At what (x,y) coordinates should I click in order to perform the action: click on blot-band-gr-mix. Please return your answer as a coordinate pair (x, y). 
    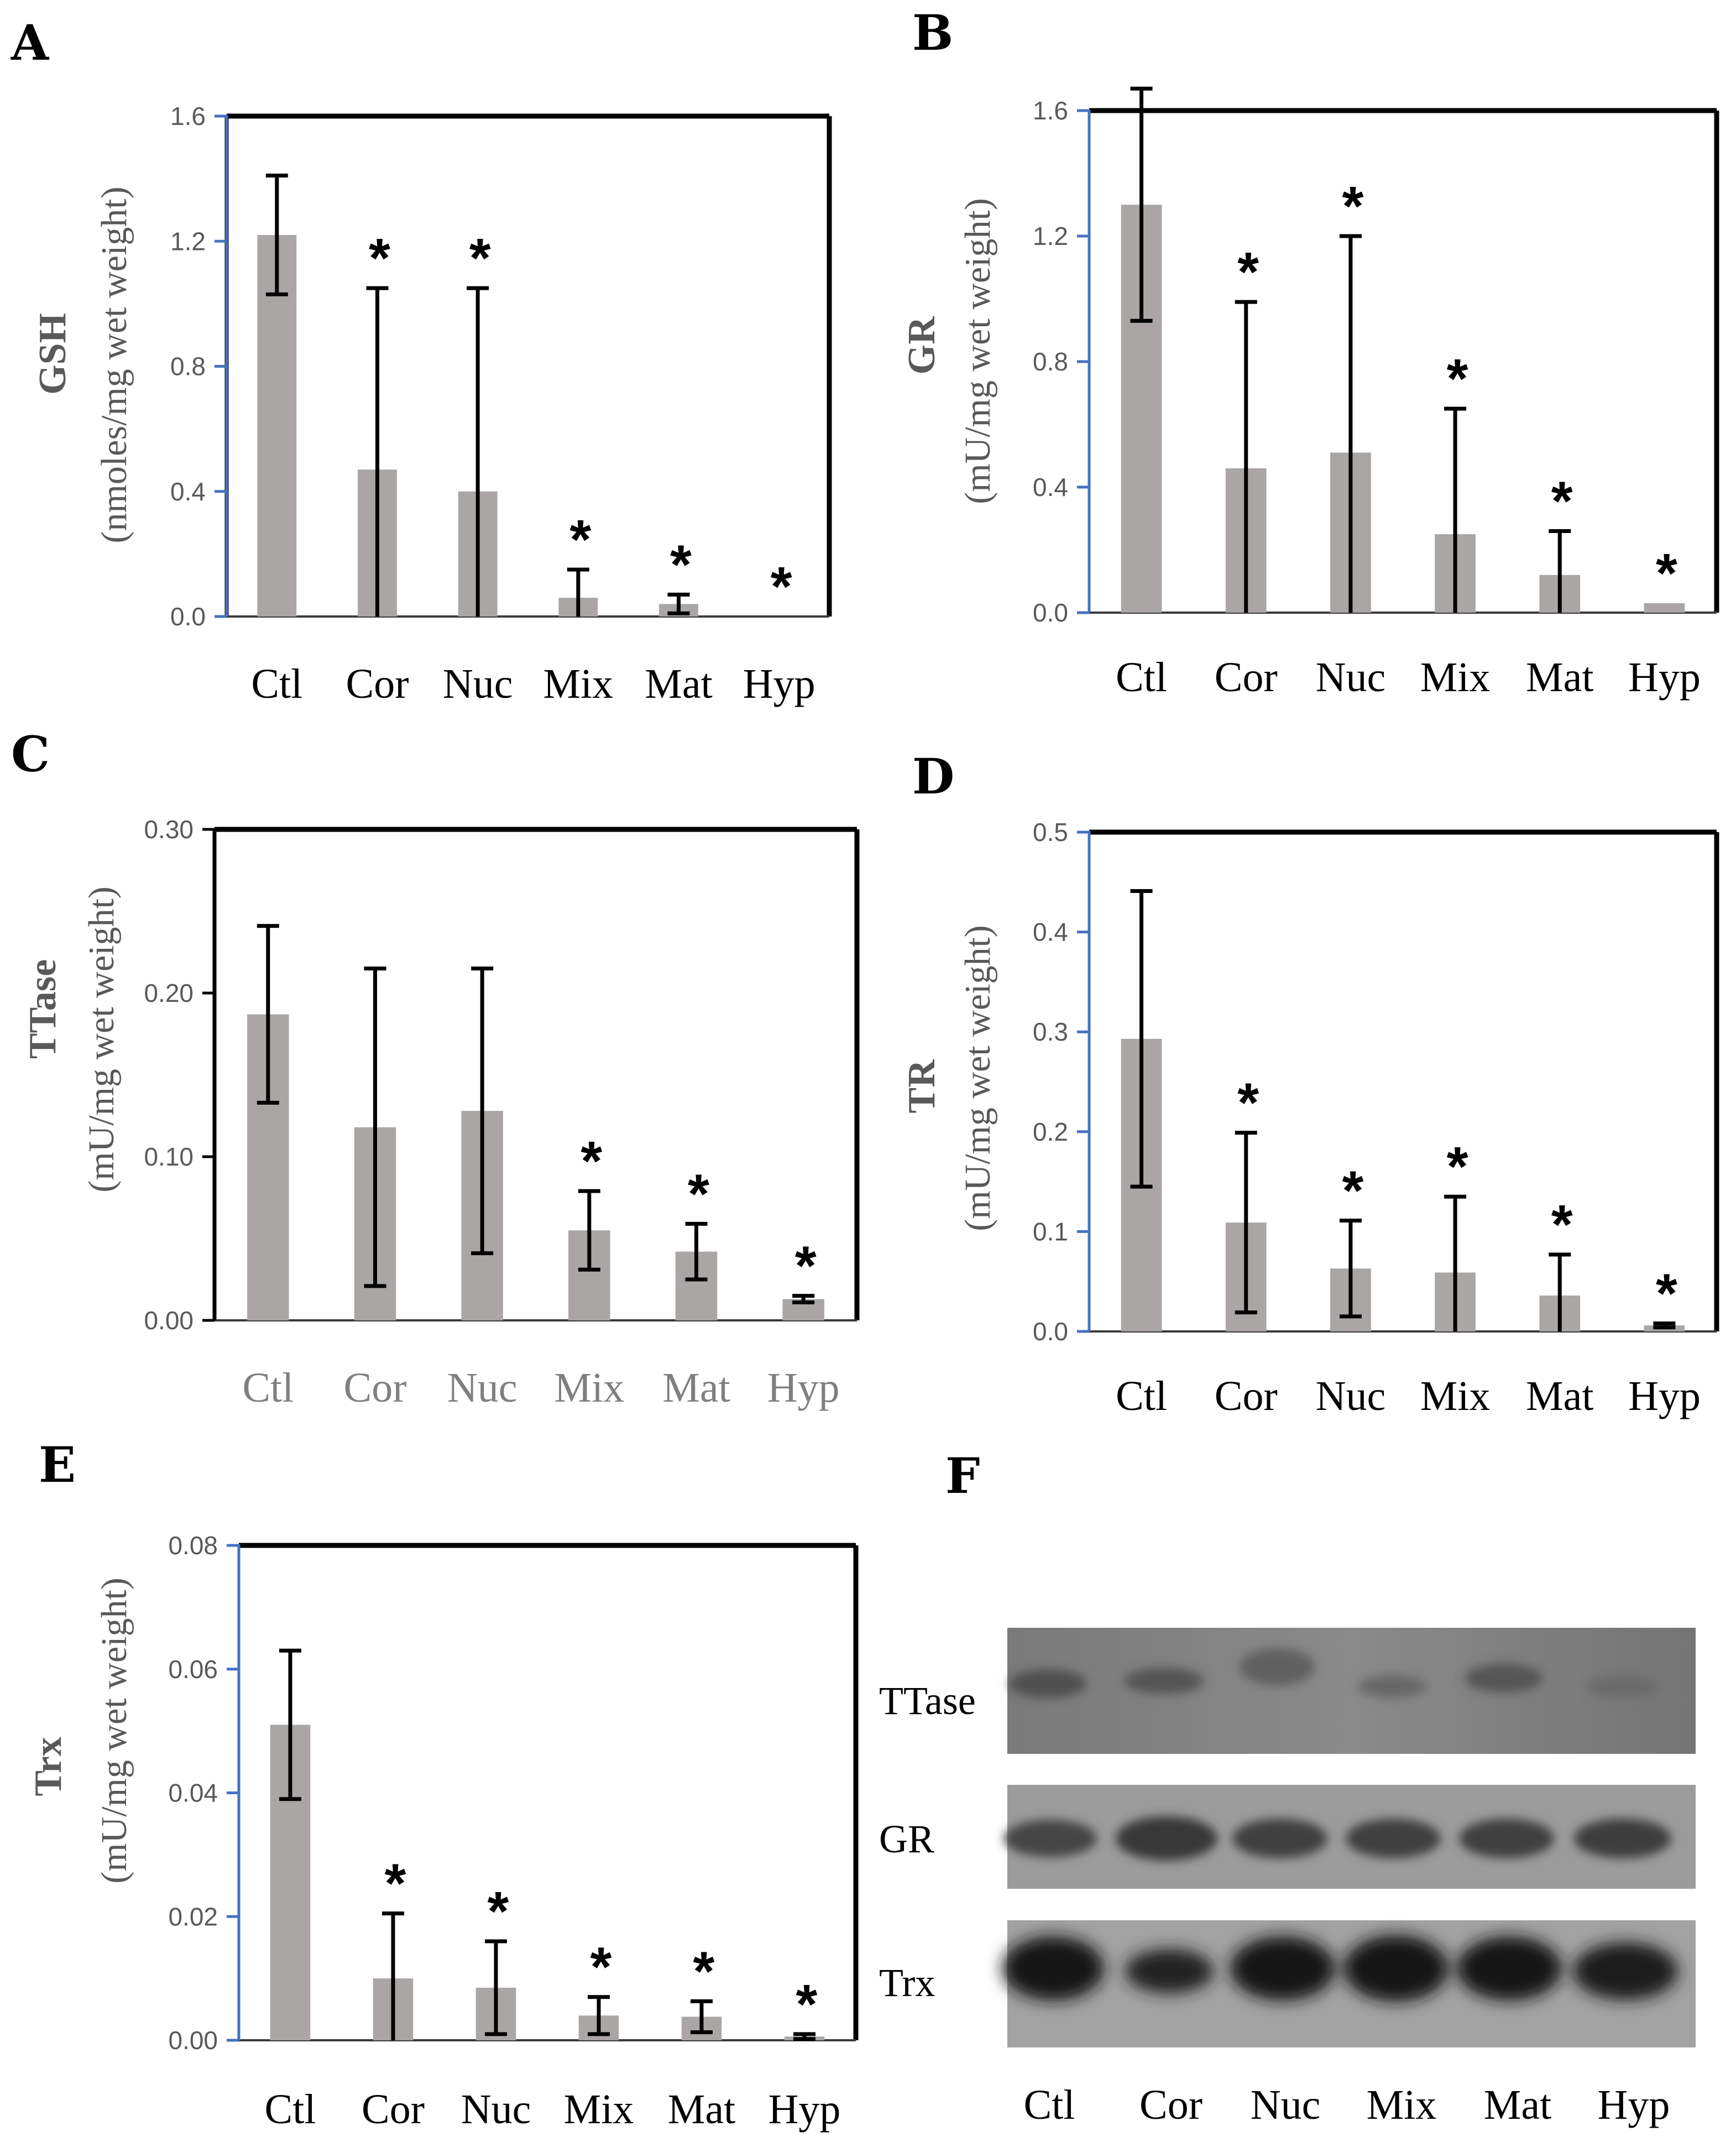
    Looking at the image, I should click on (1394, 1839).